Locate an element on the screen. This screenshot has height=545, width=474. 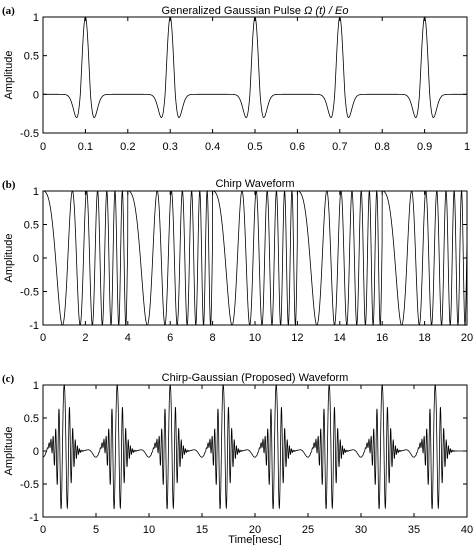
panel-label: (c) is located at coordinates (8, 379).